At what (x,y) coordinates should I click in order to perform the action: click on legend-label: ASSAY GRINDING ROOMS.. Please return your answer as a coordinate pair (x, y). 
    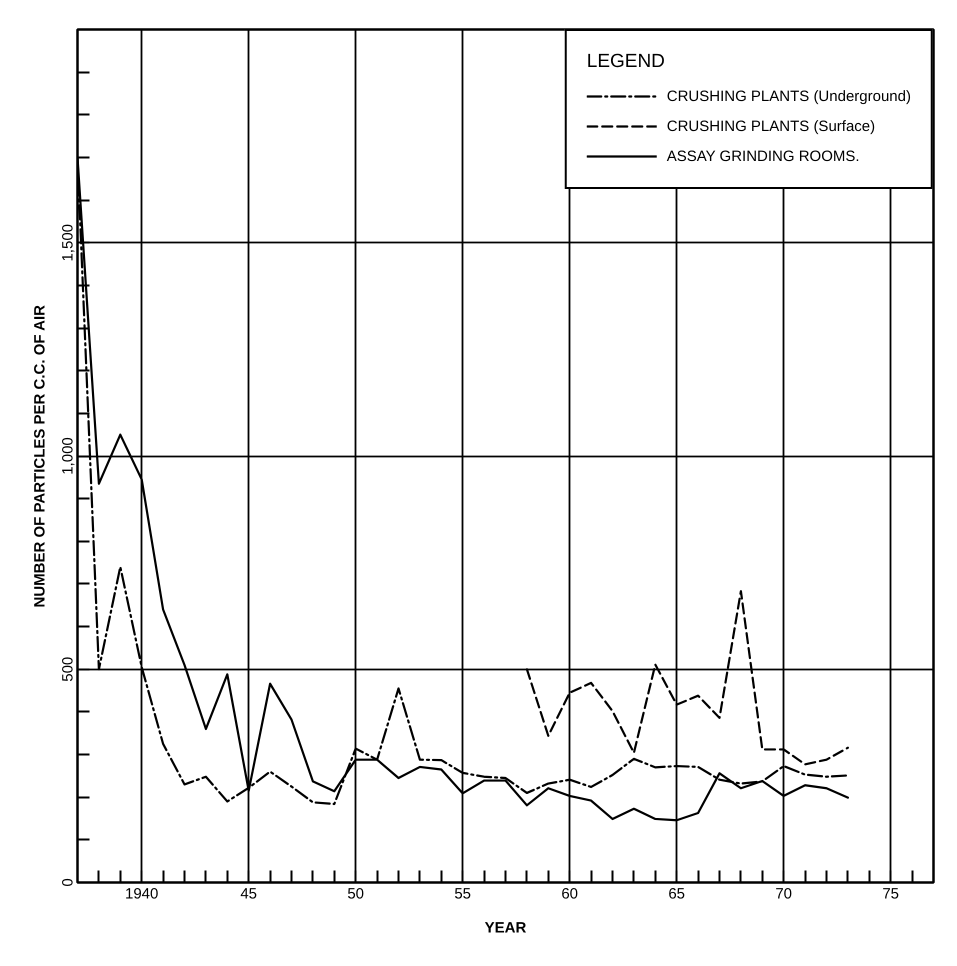
    Looking at the image, I should click on (763, 156).